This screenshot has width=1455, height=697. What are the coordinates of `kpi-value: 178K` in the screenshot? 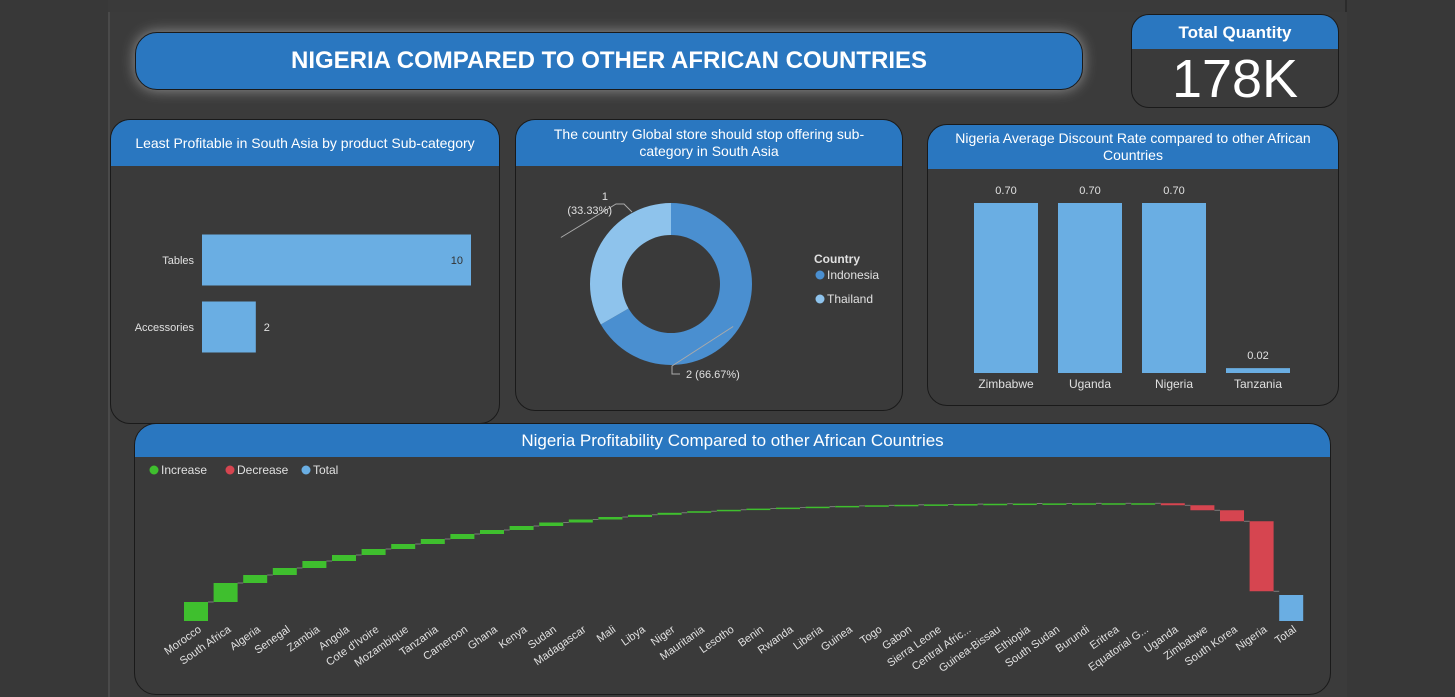 It's located at (1235, 78).